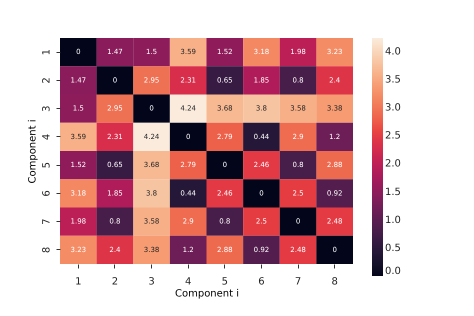  Describe the element at coordinates (207, 294) in the screenshot. I see `x-axis-title: Component i` at that location.